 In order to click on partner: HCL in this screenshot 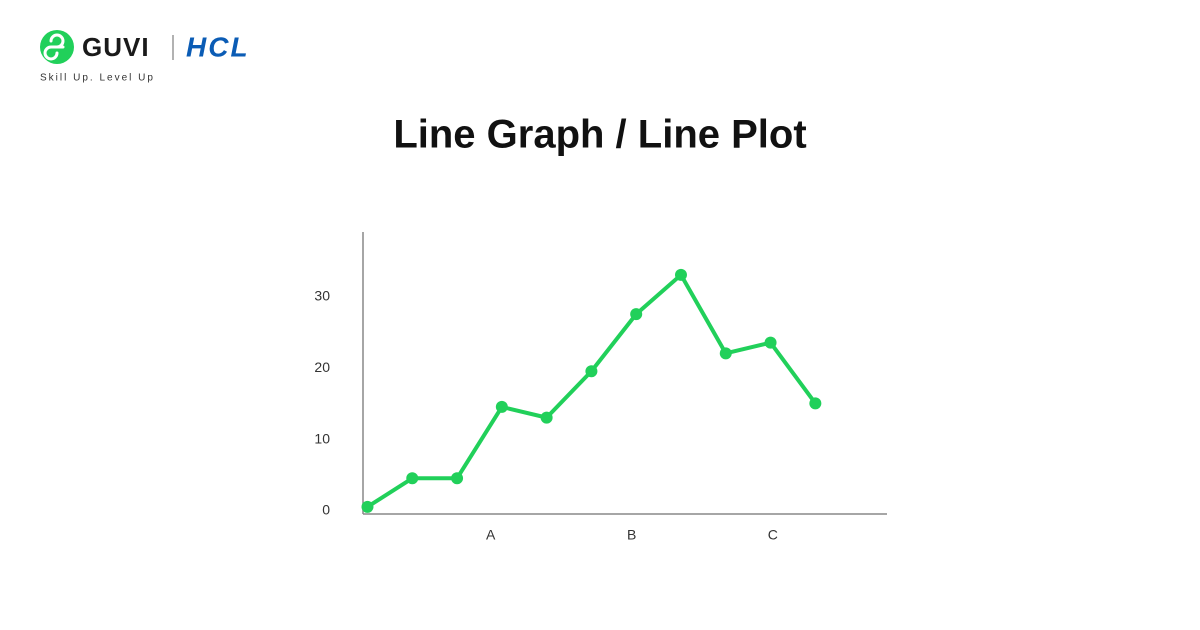, I will do `click(218, 46)`.